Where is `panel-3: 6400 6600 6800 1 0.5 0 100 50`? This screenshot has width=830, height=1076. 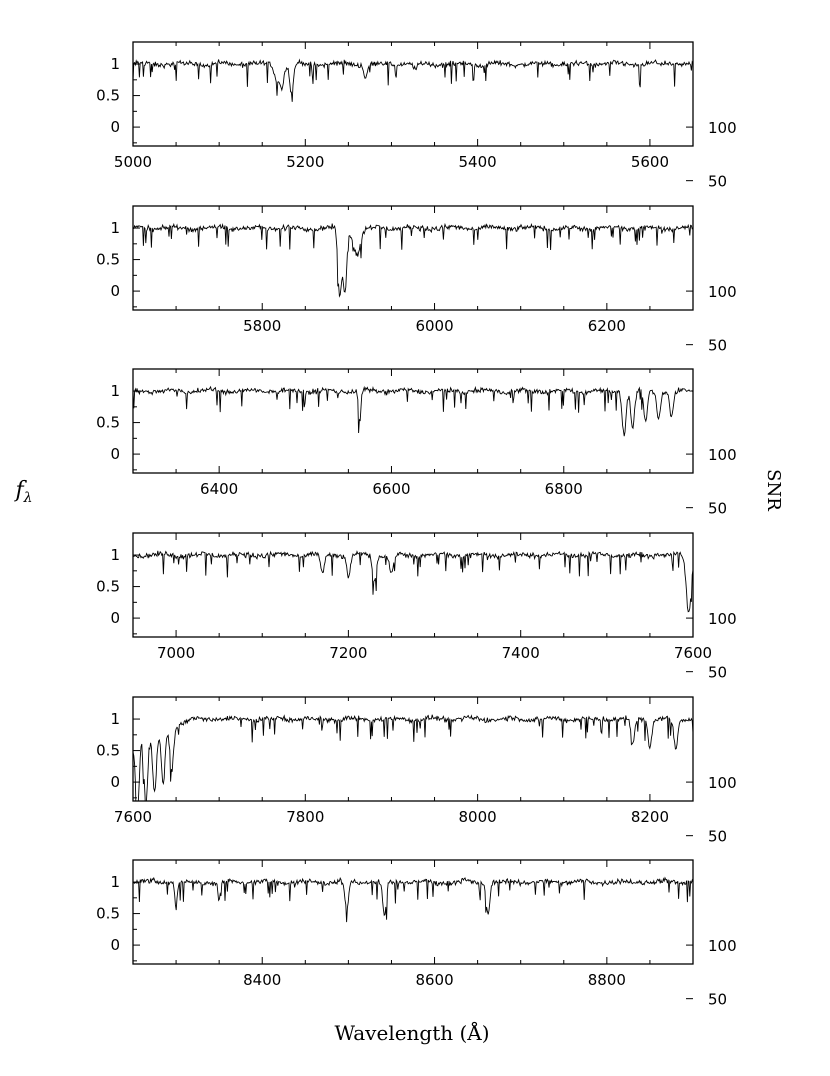 panel-3: 6400 6600 6800 1 0.5 0 100 50 is located at coordinates (416, 443).